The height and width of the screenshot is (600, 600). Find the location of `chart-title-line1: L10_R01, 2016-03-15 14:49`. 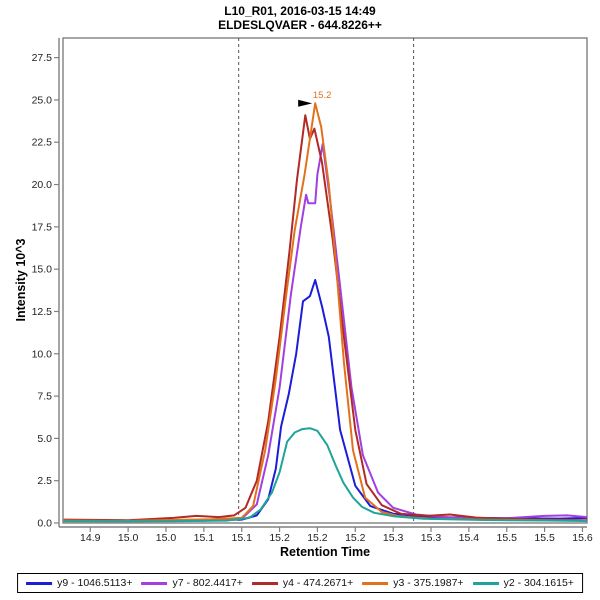

chart-title-line1: L10_R01, 2016-03-15 14:49 is located at coordinates (300, 11).